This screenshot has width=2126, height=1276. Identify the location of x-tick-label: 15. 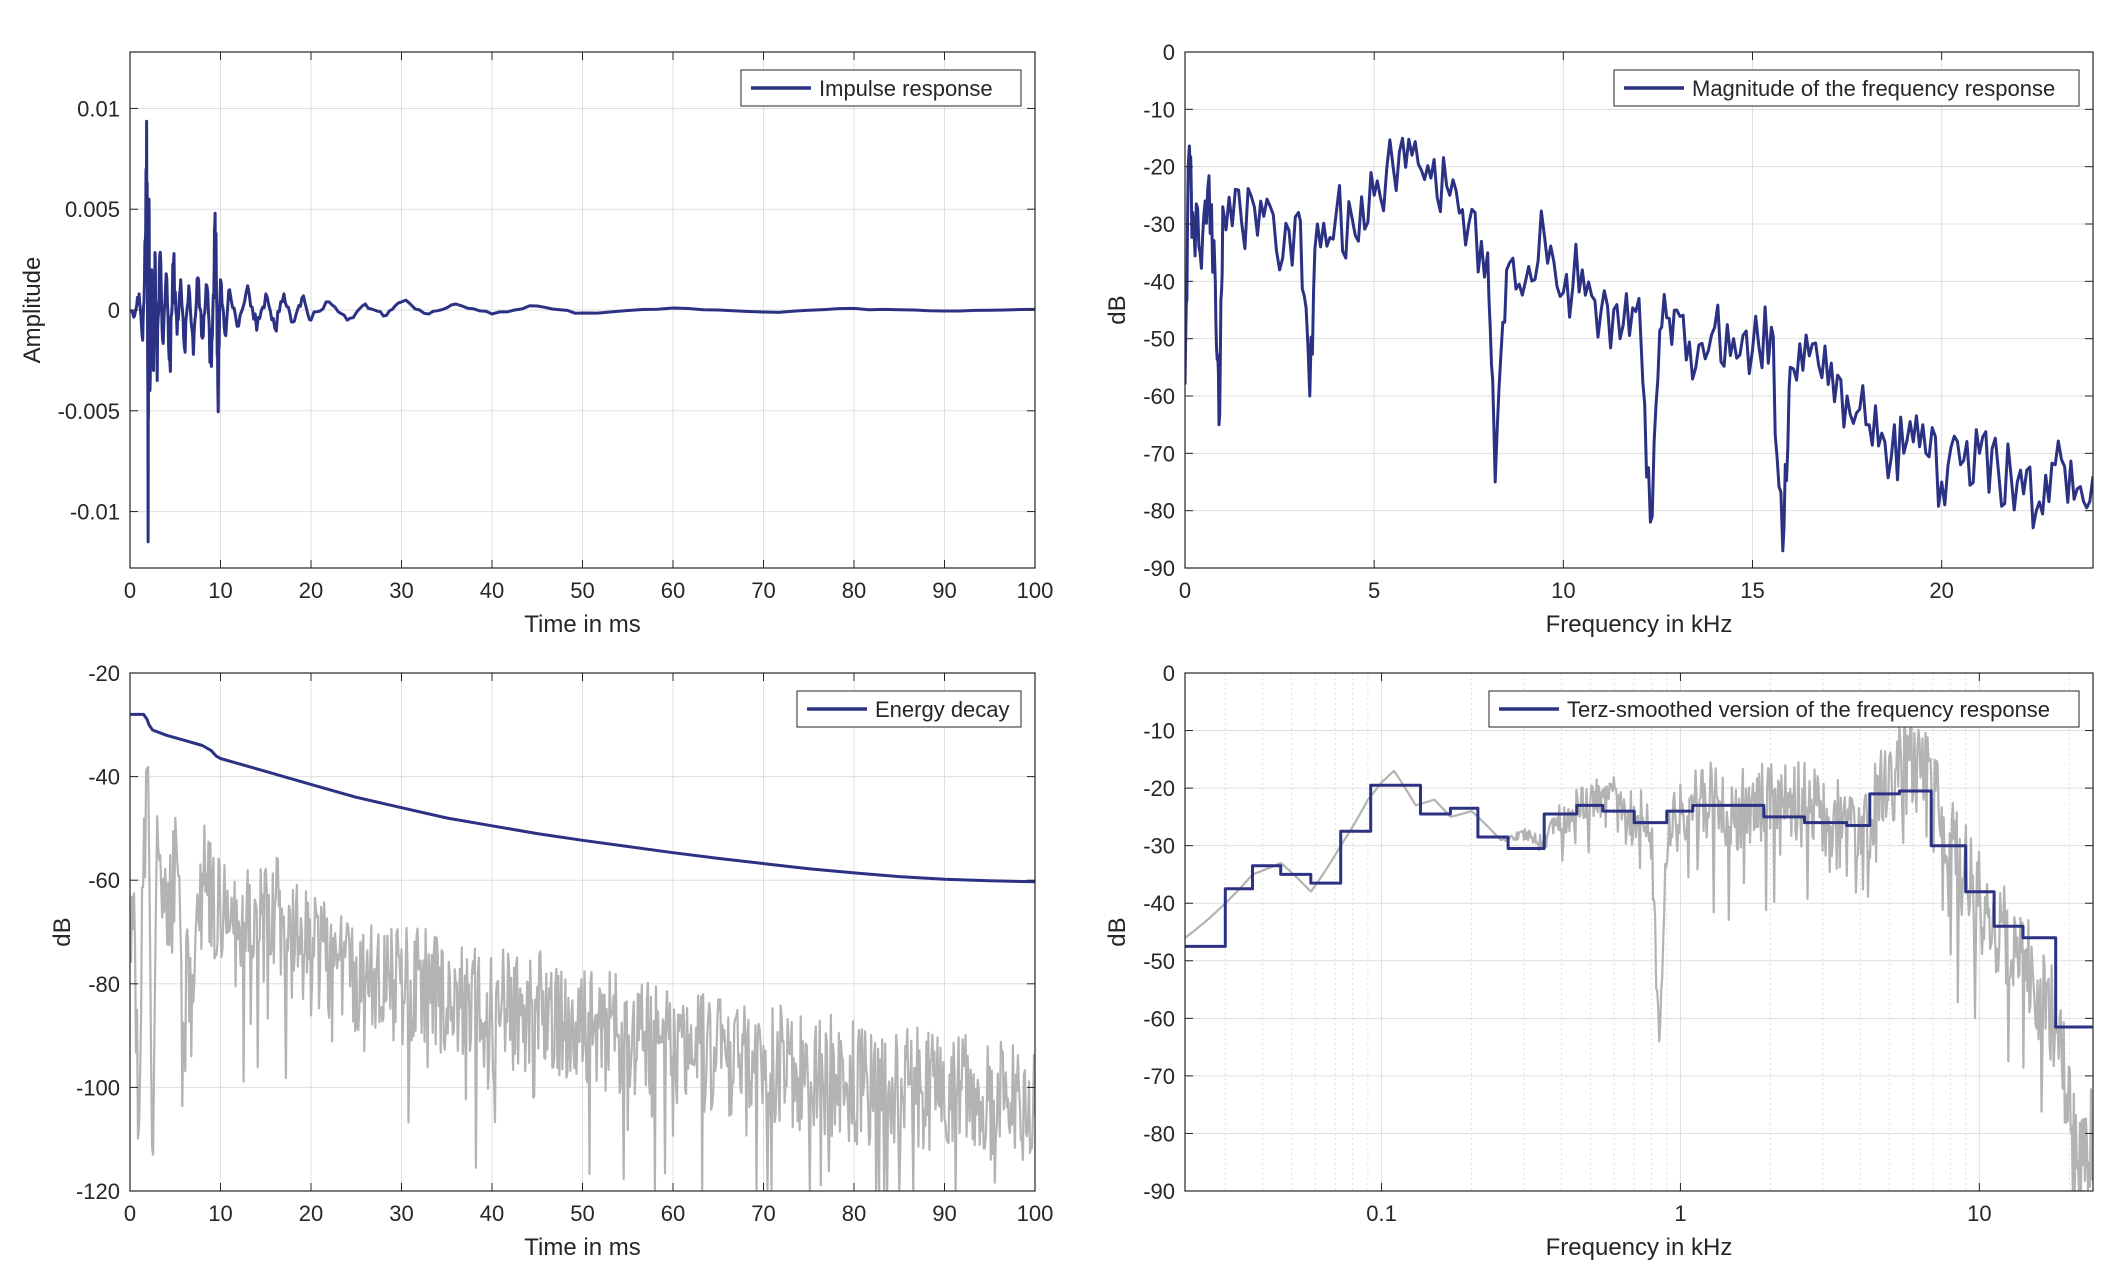
(1752, 590).